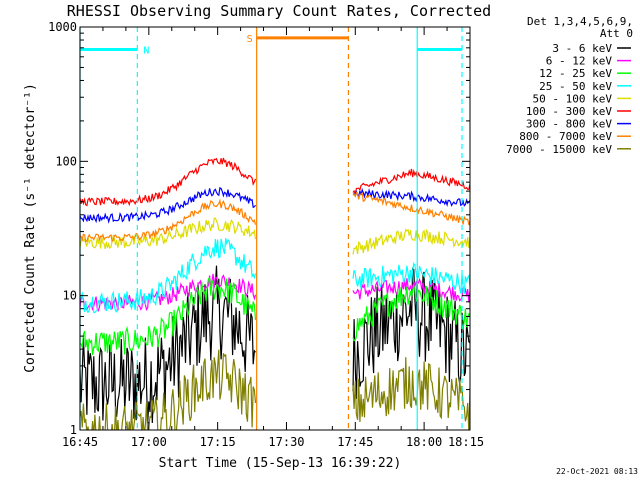  What do you see at coordinates (424, 442) in the screenshot?
I see `x-tick-label-6: 18:00` at bounding box center [424, 442].